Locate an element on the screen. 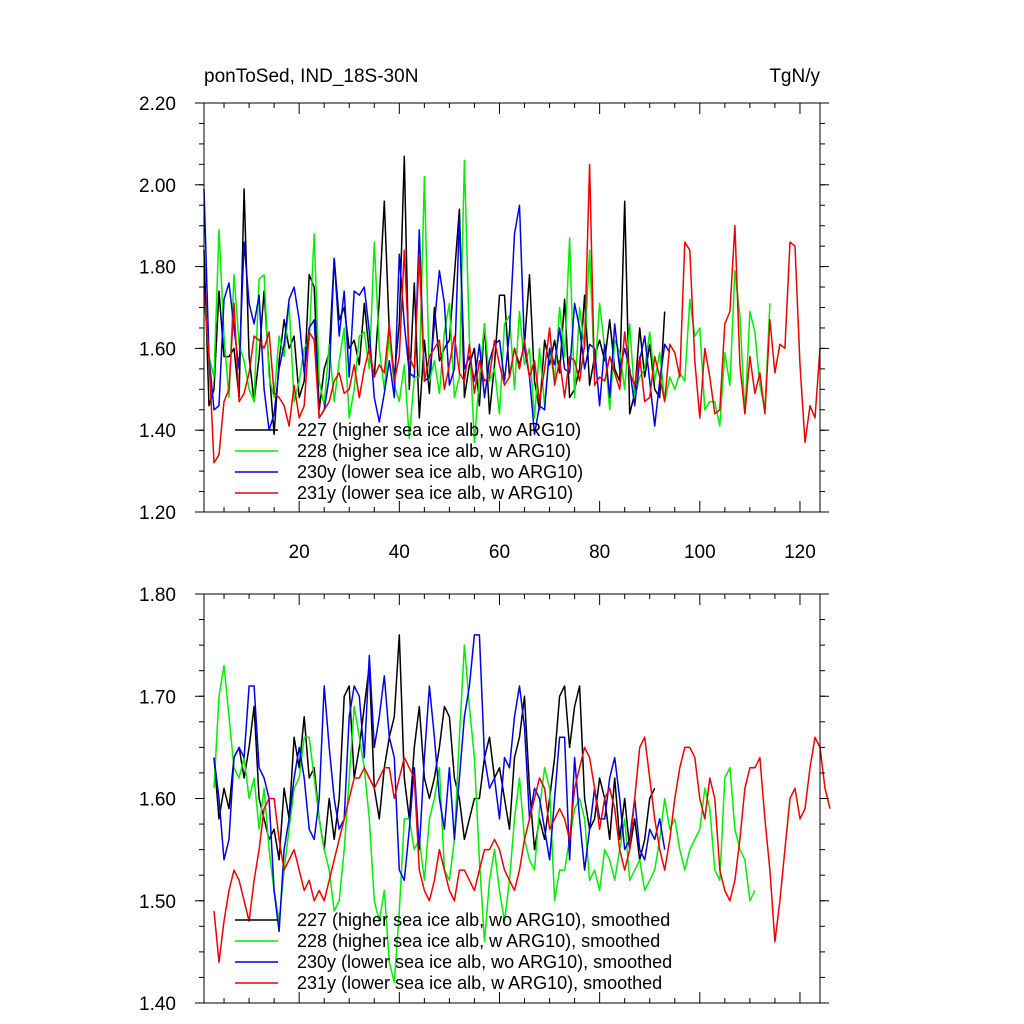  legend-label: 230y (lower sea ice alb, wo ARG10) is located at coordinates (440, 472).